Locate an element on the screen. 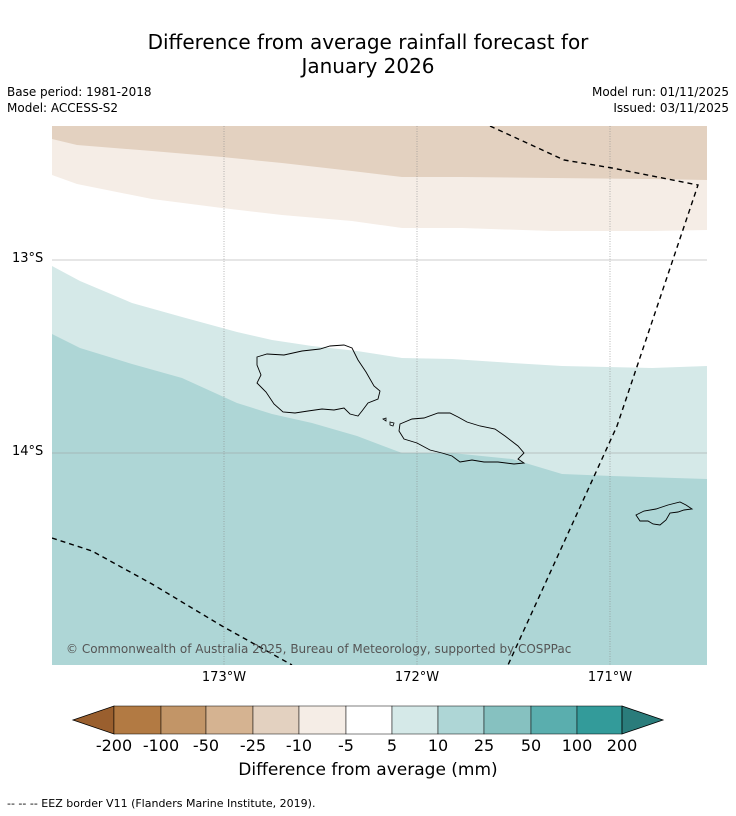  issued-date: Issued: 03/11/2025 is located at coordinates (671, 108).